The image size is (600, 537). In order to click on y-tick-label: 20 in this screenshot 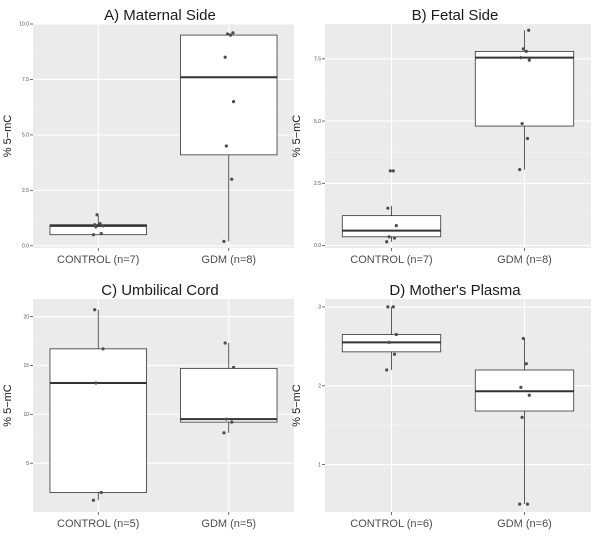, I will do `click(26, 317)`.